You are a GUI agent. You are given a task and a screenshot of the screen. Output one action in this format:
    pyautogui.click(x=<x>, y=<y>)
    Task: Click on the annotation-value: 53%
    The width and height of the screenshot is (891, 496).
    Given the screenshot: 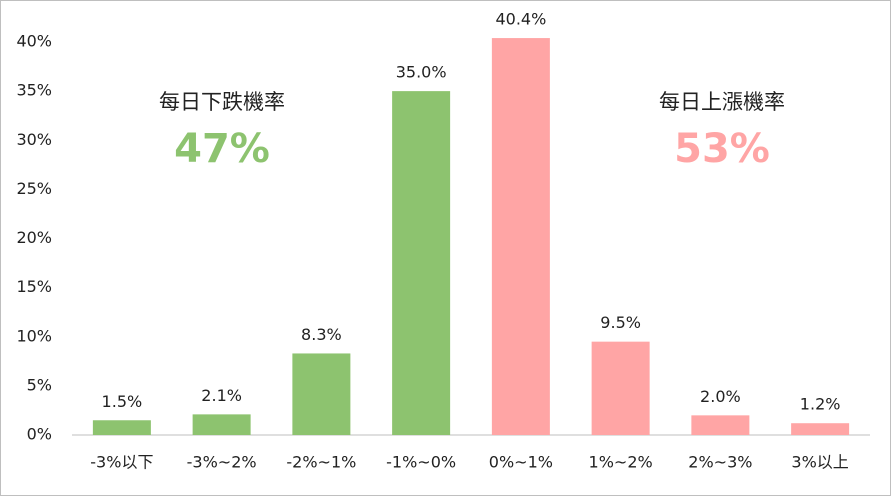 What is the action you would take?
    pyautogui.click(x=722, y=149)
    